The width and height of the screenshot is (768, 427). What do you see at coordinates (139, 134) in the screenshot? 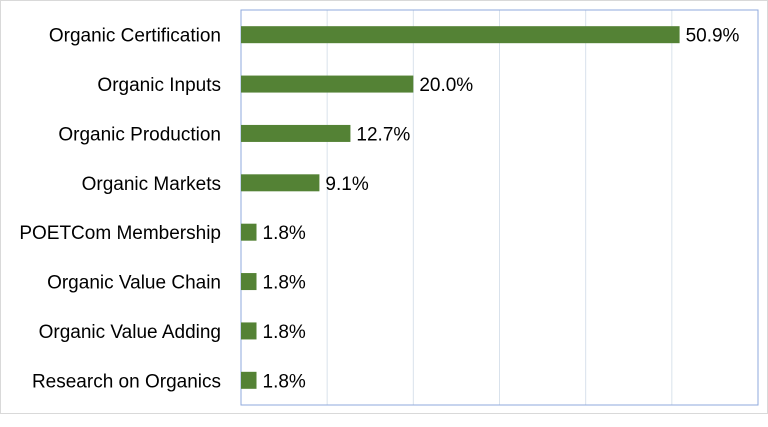
I see `category-label: Organic Production` at bounding box center [139, 134].